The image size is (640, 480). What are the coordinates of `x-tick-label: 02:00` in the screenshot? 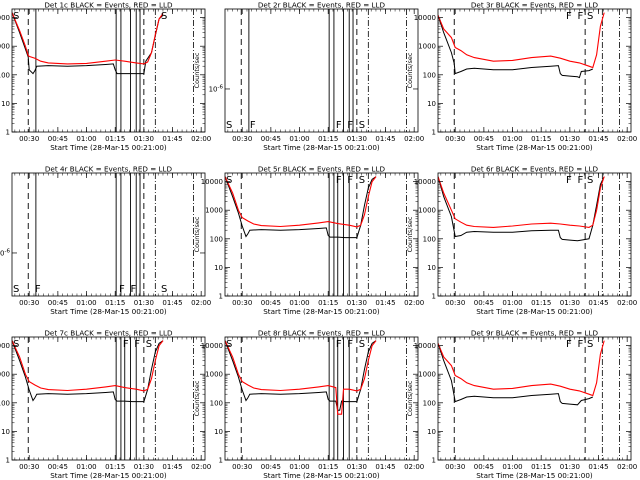 It's located at (201, 467).